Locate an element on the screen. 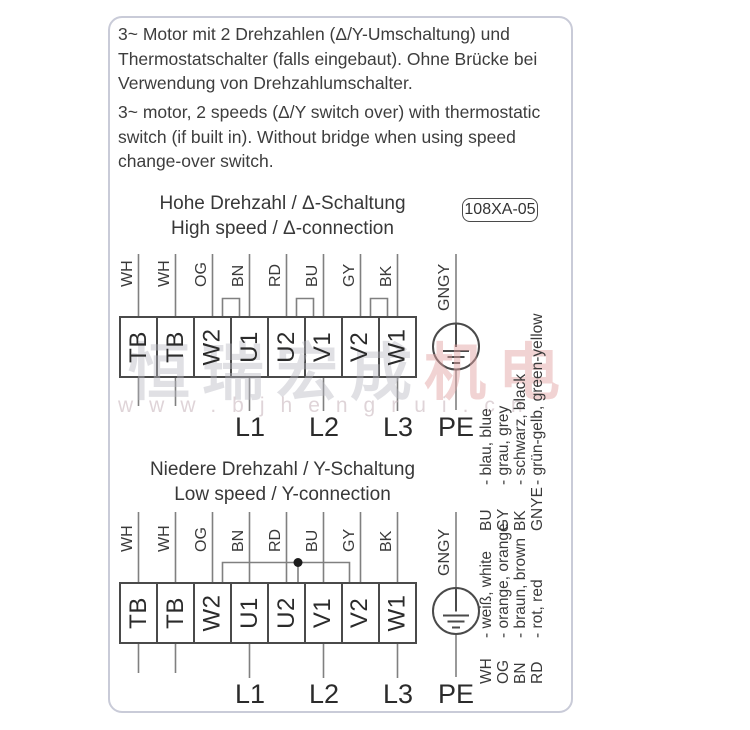 The height and width of the screenshot is (730, 750). legend-name: - blau, blue is located at coordinates (486, 446).